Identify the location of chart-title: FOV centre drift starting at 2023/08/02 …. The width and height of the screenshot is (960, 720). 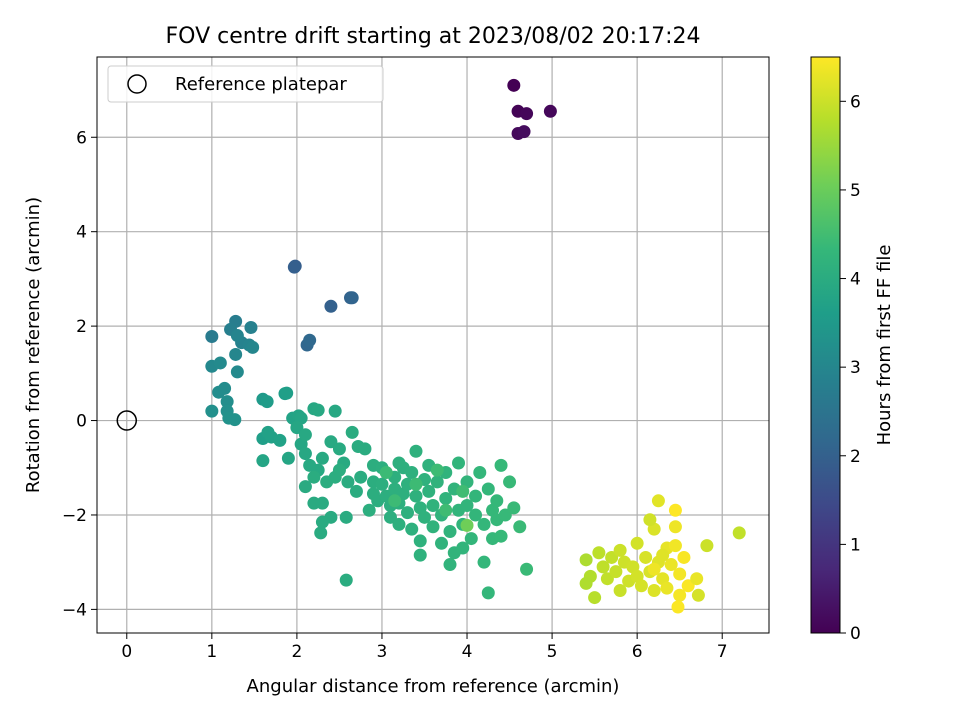
(433, 36).